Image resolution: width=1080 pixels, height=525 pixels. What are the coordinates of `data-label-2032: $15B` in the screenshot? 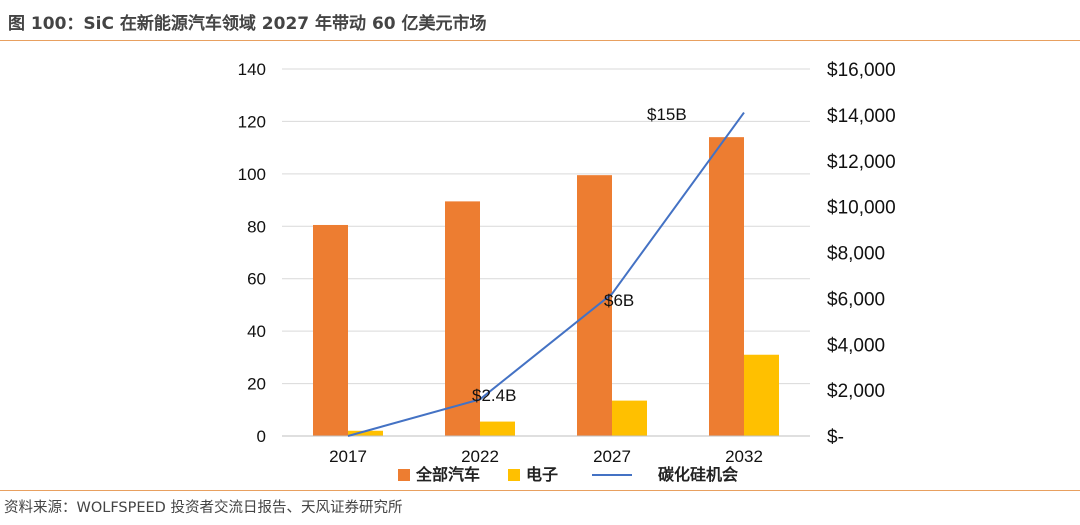 It's located at (667, 114).